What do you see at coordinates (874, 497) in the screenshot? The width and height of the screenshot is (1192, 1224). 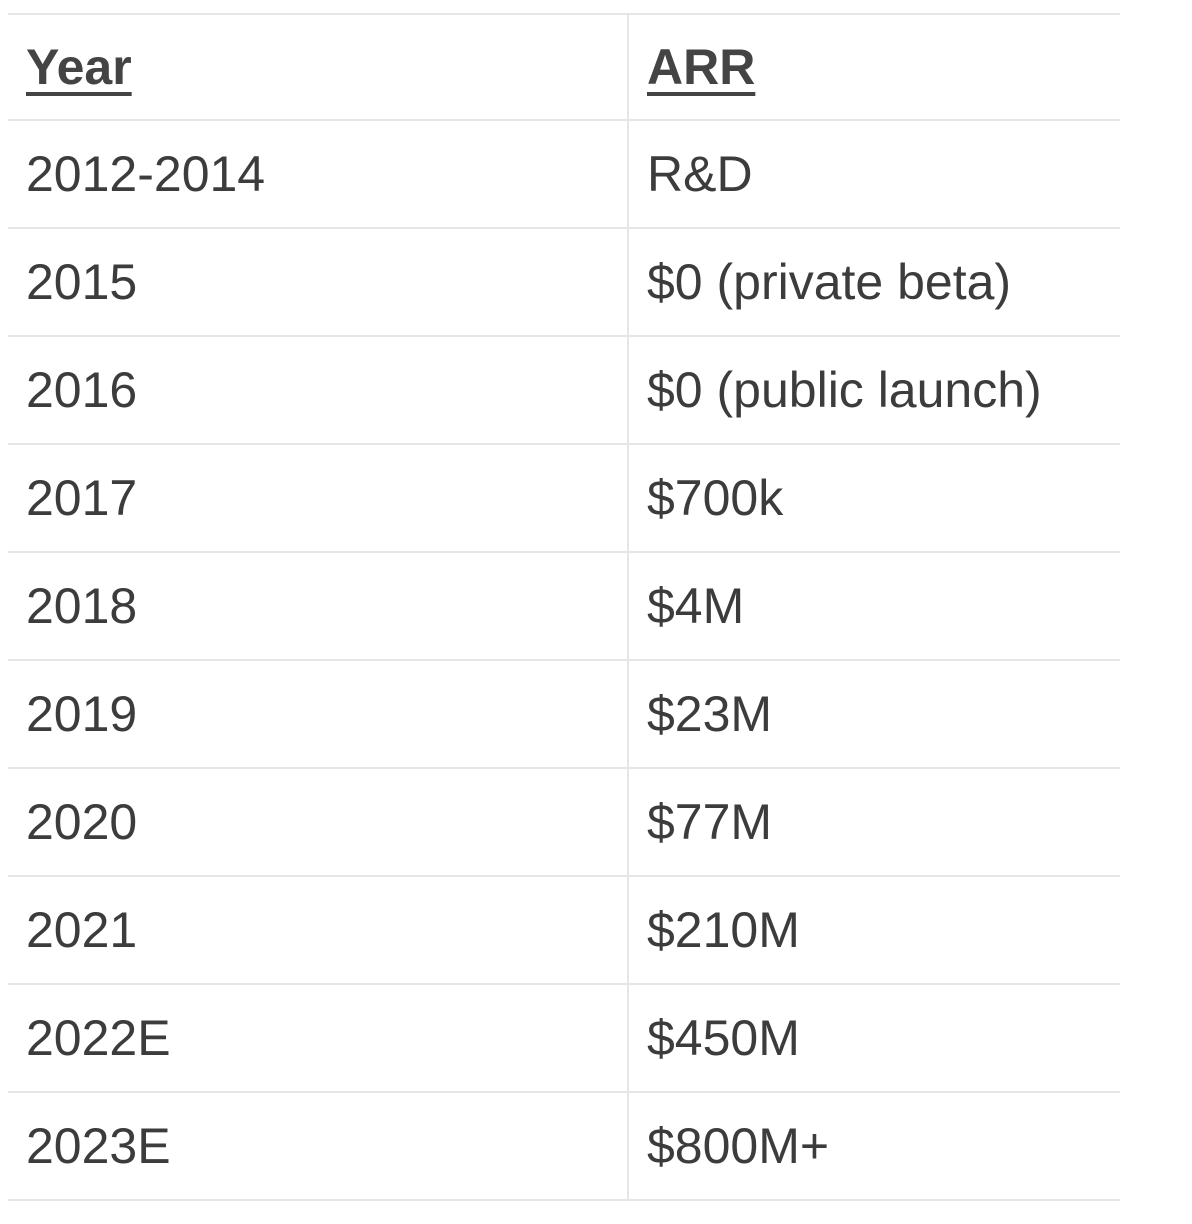 I see `arr-cell: $700k` at bounding box center [874, 497].